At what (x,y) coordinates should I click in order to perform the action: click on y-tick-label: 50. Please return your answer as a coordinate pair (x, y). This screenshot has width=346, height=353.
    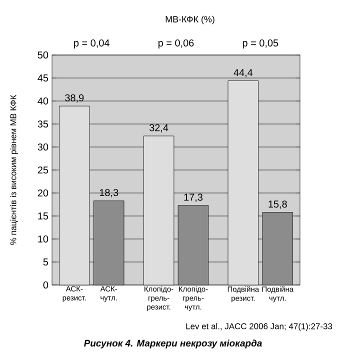
    Looking at the image, I should click on (43, 55).